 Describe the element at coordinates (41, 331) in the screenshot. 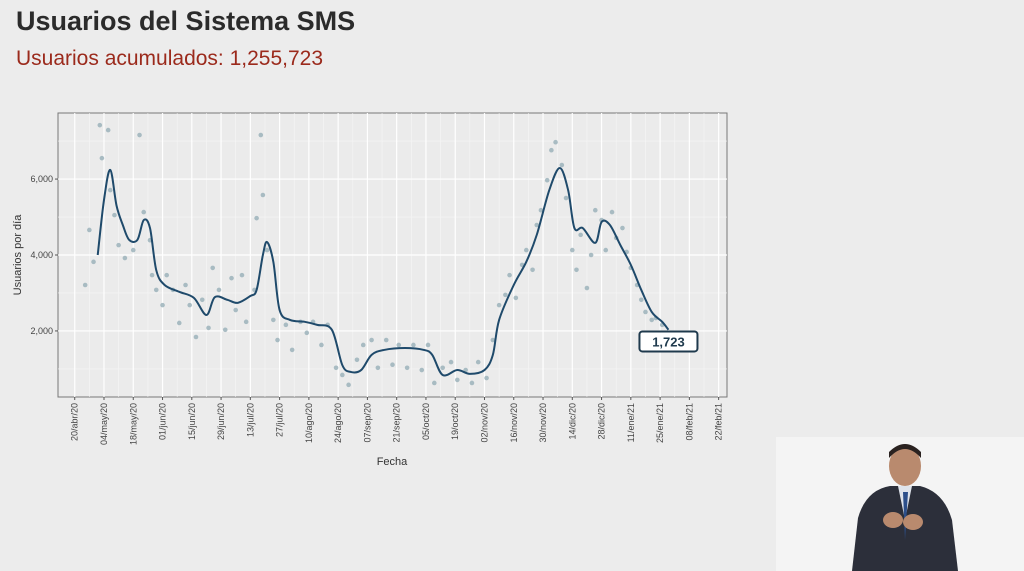

I see `y-tick-label: 2,000` at that location.